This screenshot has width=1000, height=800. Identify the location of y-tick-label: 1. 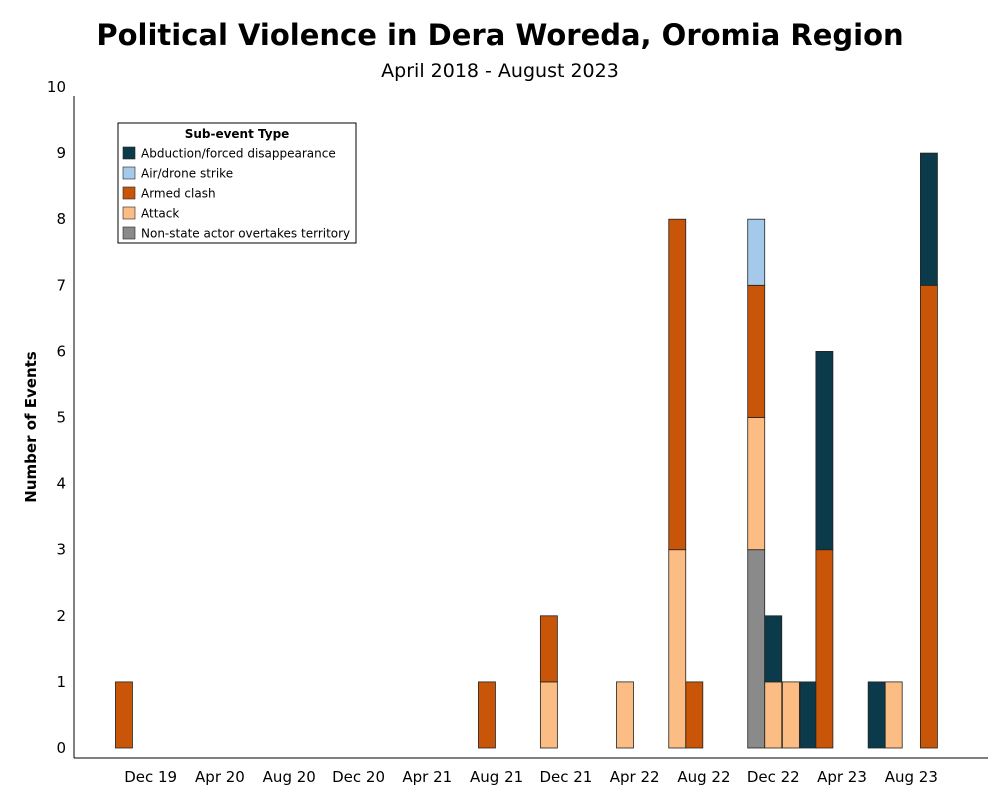
(61, 682).